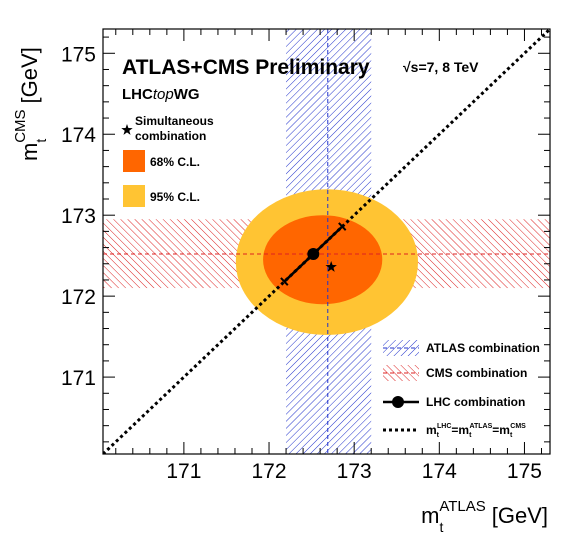  What do you see at coordinates (441, 527) in the screenshot?
I see `x-axis-label-sub: t` at bounding box center [441, 527].